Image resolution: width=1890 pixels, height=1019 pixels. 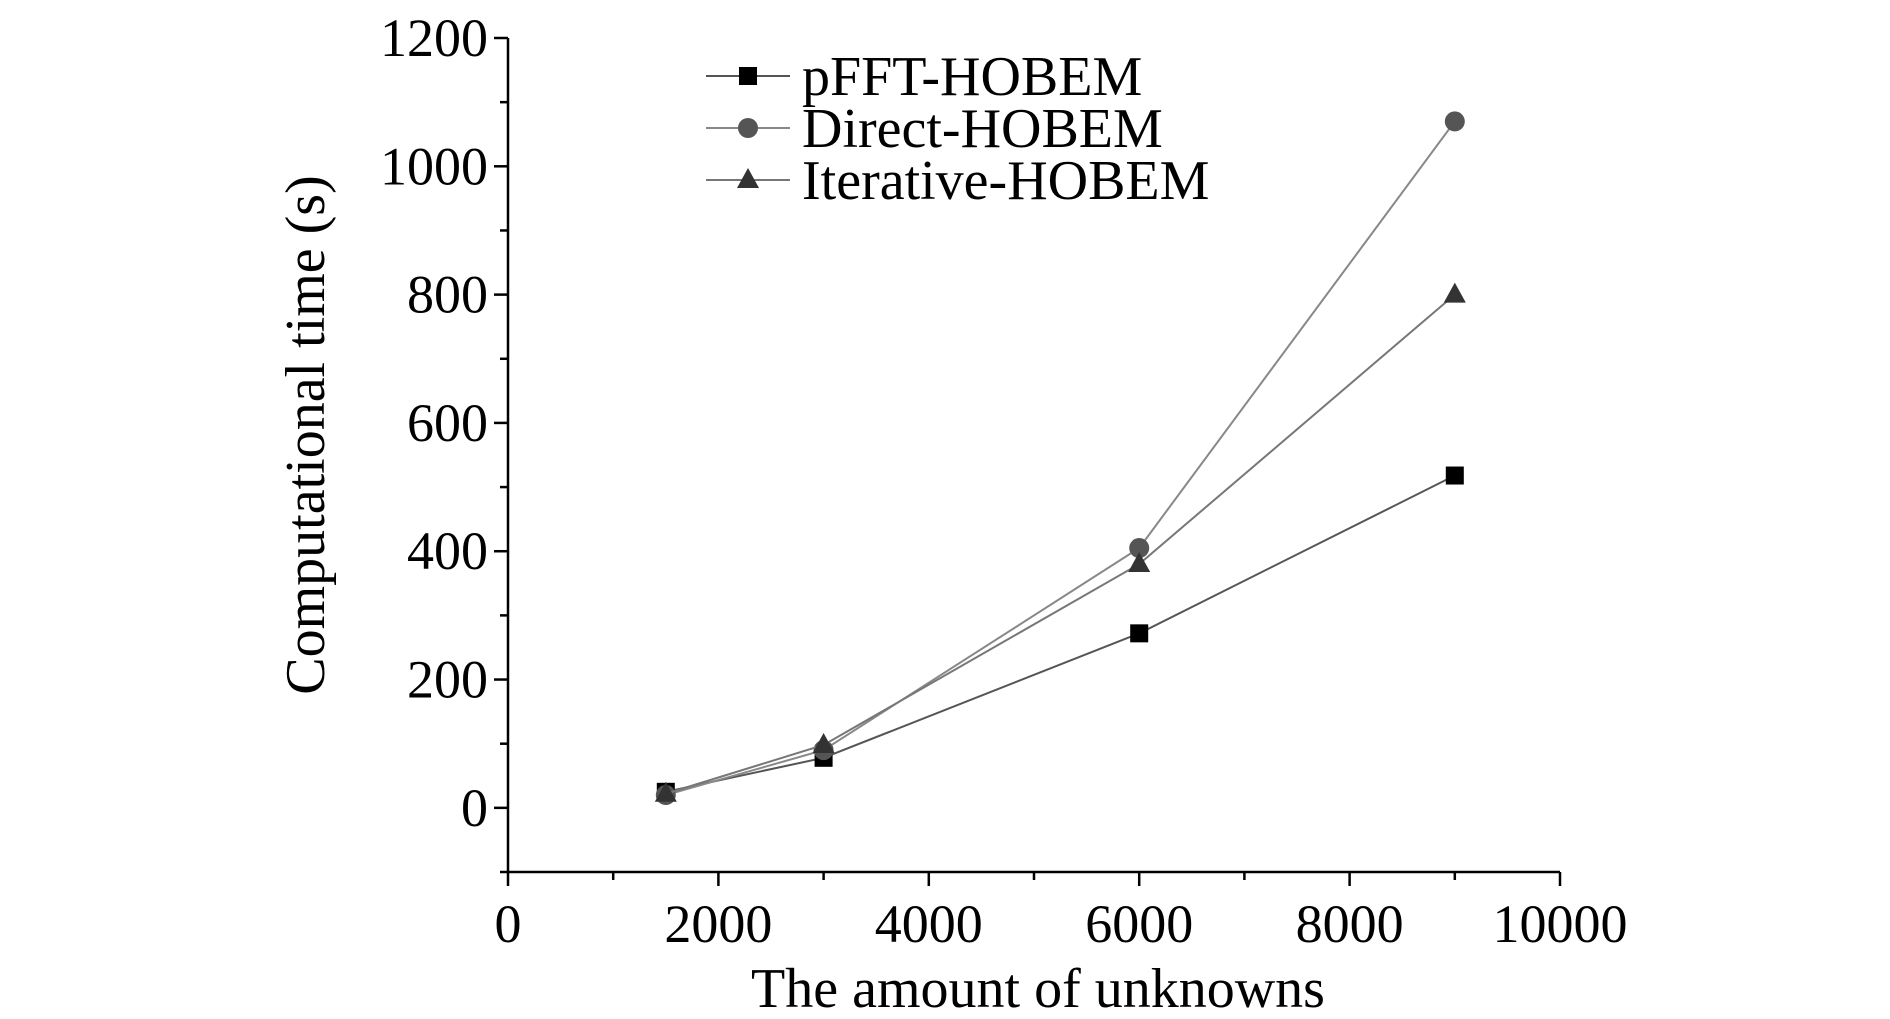 I want to click on legend-label: Iterative-HOBEM, so click(x=1005, y=181).